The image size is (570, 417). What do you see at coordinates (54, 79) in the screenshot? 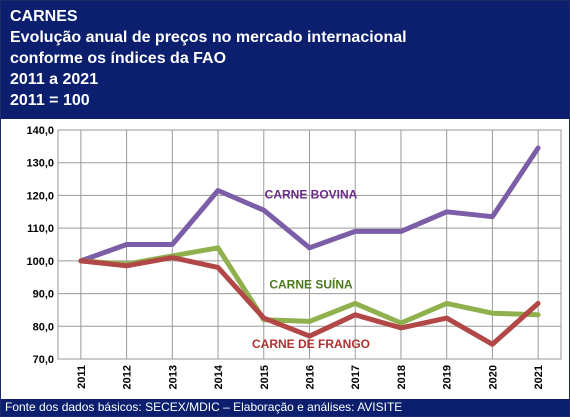
I see `chart-period: 2011 a 2021` at bounding box center [54, 79].